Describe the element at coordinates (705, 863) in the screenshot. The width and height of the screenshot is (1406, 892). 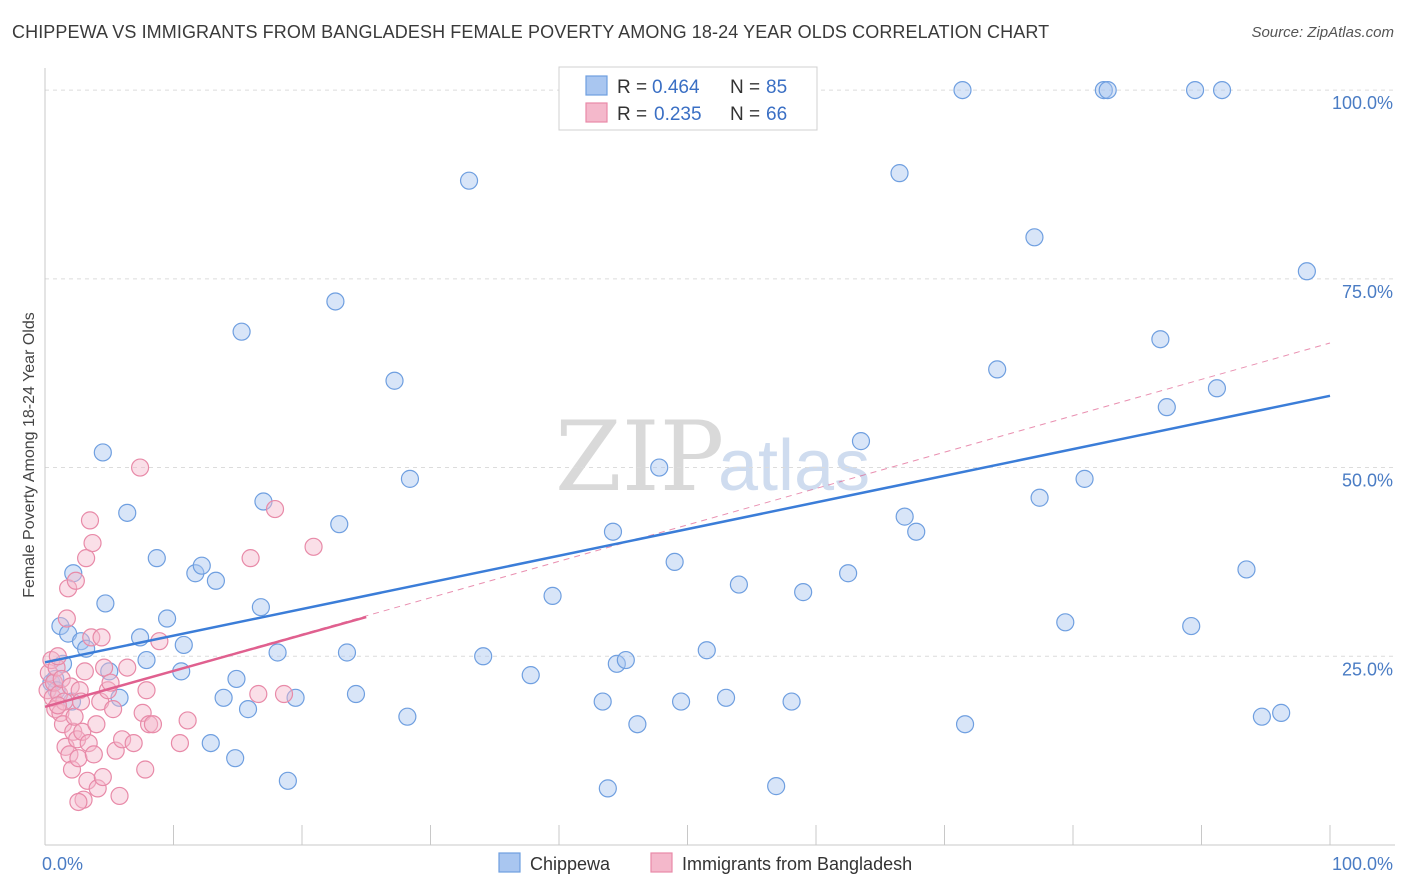
I see `bottom-legend: Chippewa Immigrants from Bangladesh` at that location.